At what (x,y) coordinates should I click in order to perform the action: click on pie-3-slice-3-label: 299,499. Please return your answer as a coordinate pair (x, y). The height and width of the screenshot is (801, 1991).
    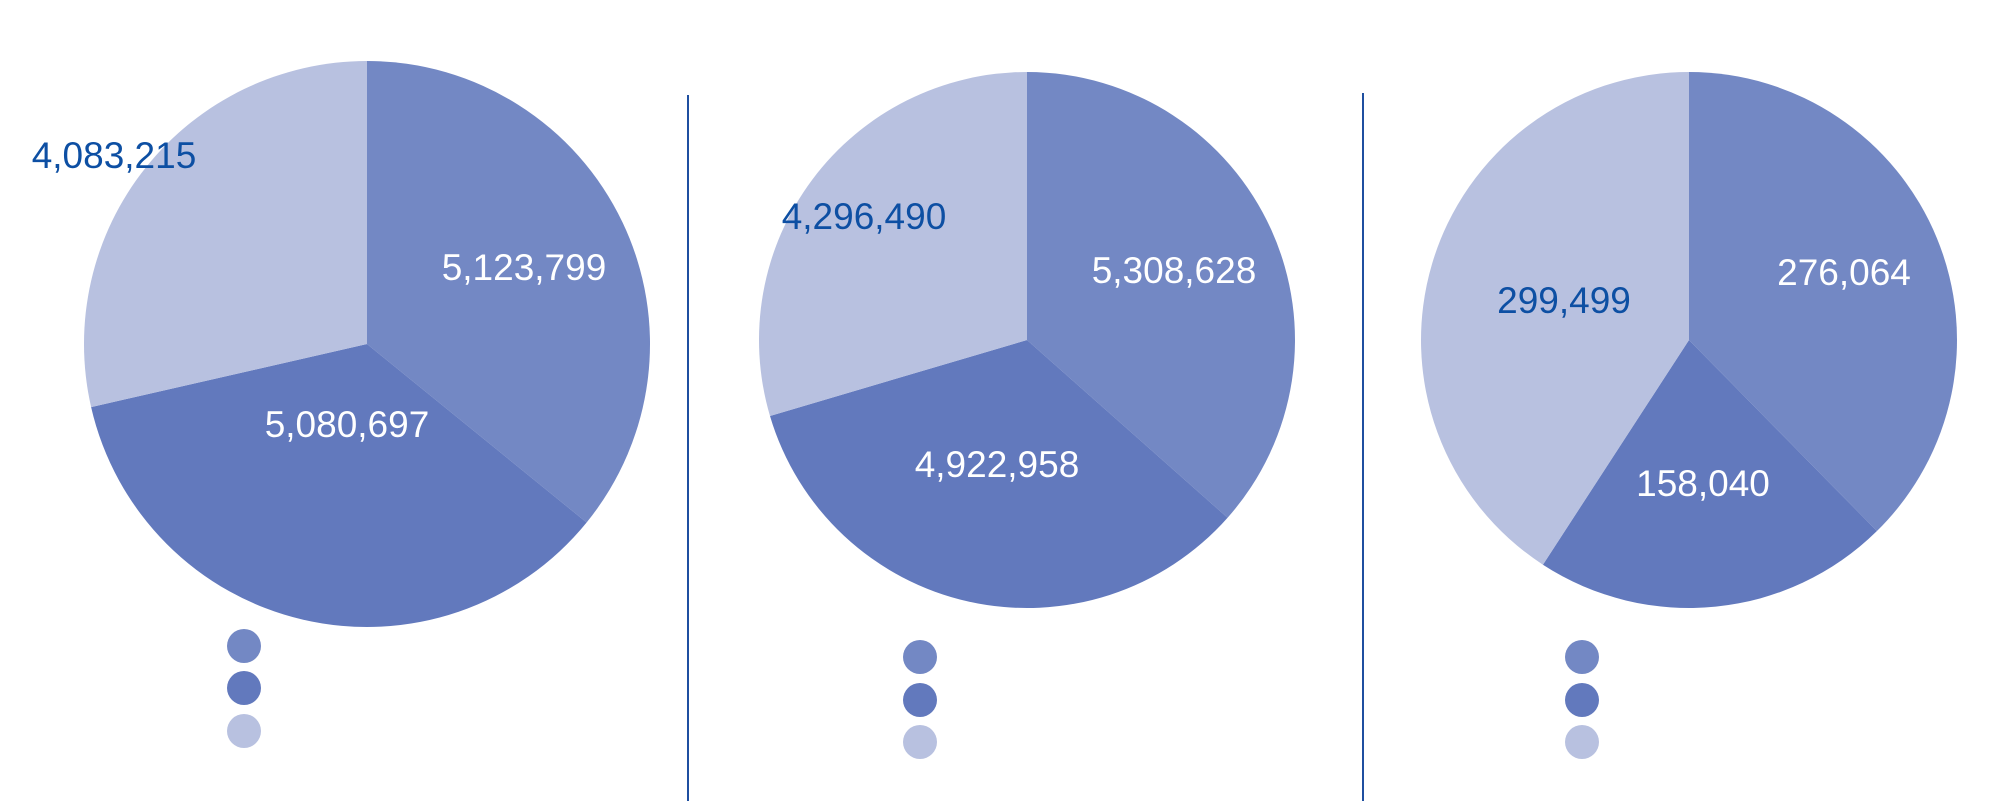
    Looking at the image, I should click on (1564, 300).